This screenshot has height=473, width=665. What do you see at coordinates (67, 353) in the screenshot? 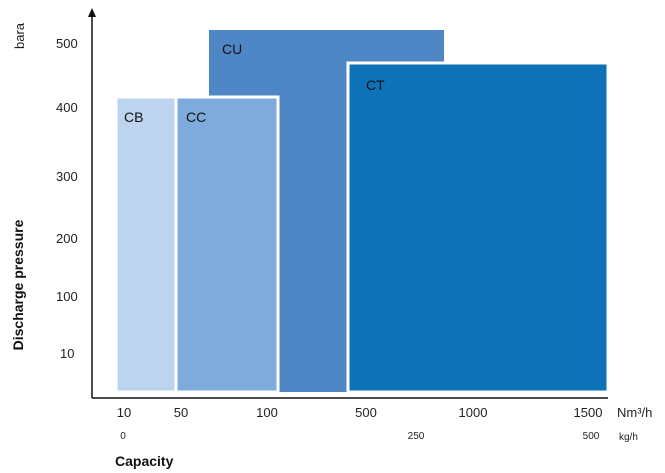
I see `y-tick-10: 10` at bounding box center [67, 353].